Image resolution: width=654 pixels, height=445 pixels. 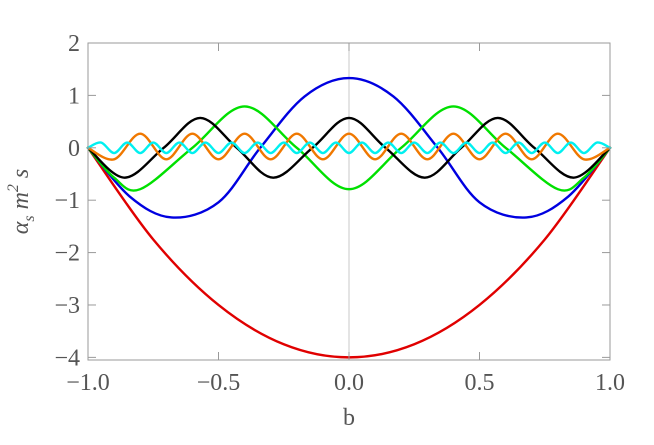 I want to click on x-tick-label: 0.0, so click(x=349, y=383).